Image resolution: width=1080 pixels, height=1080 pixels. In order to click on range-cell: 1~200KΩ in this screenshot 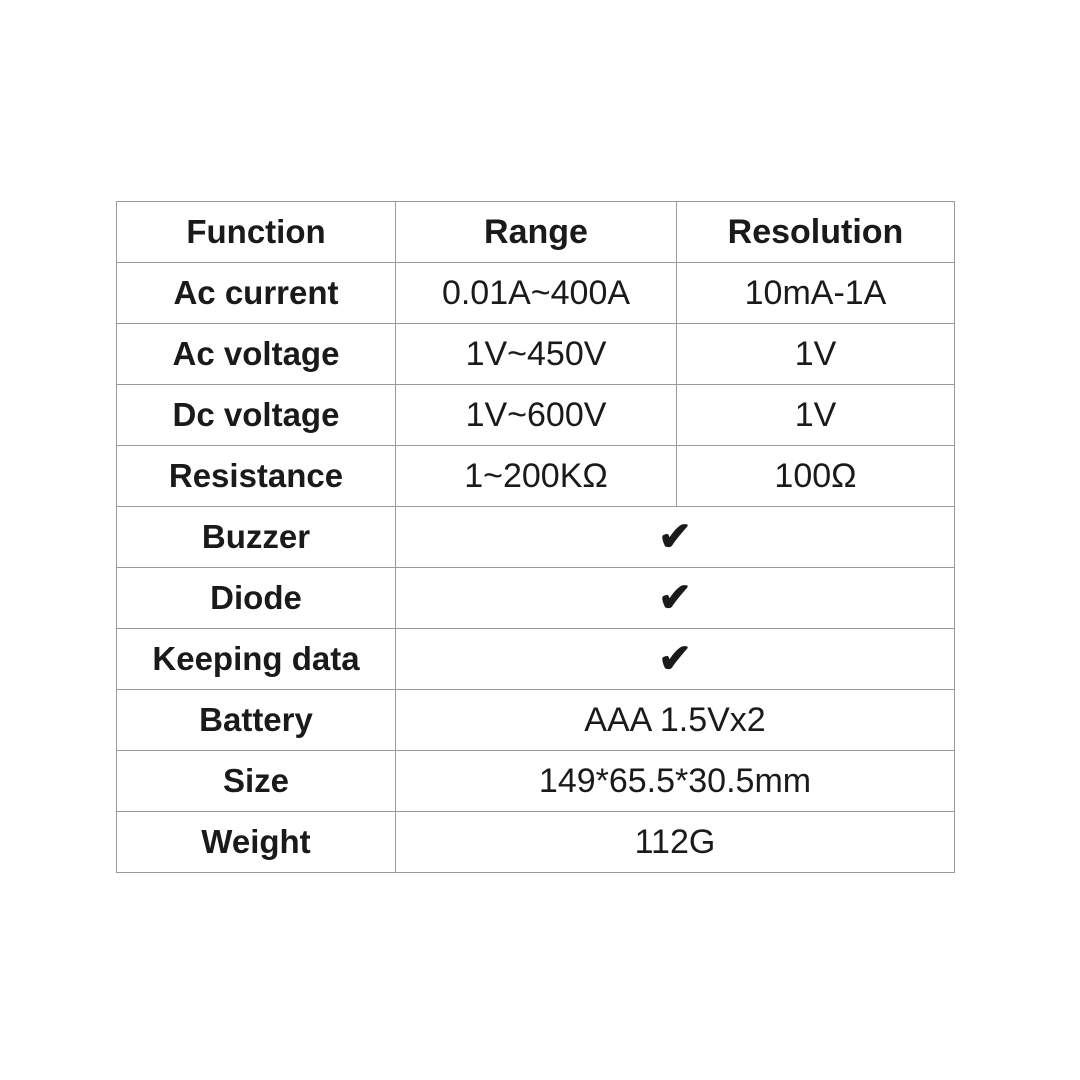, I will do `click(536, 476)`.